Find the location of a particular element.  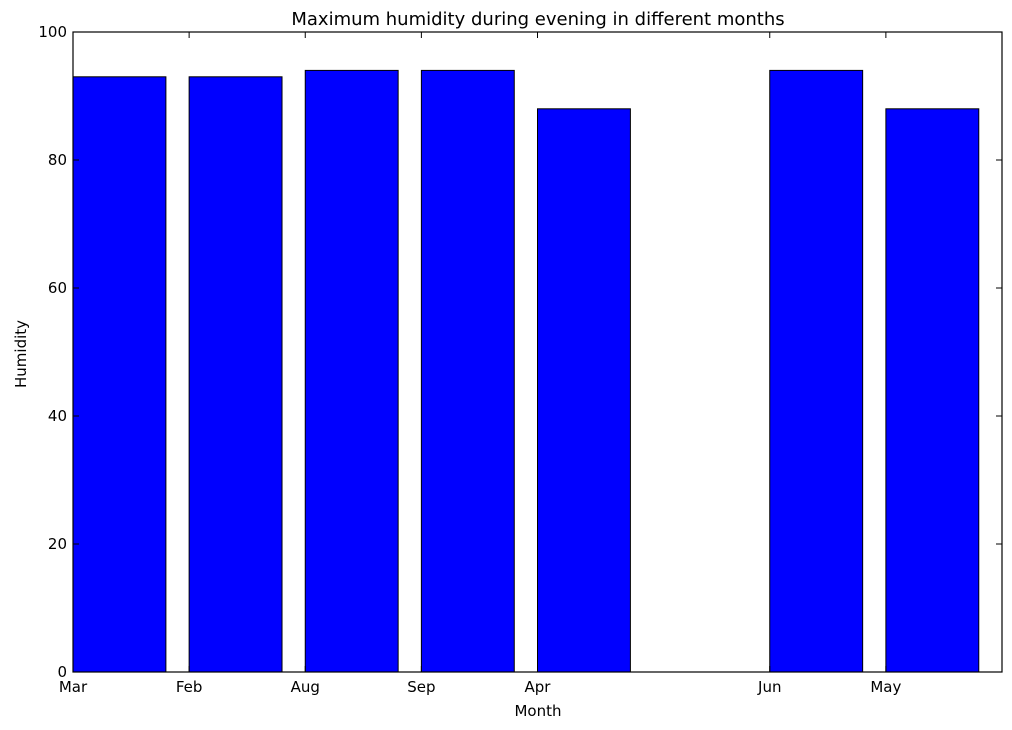

bar-jun is located at coordinates (816, 371).